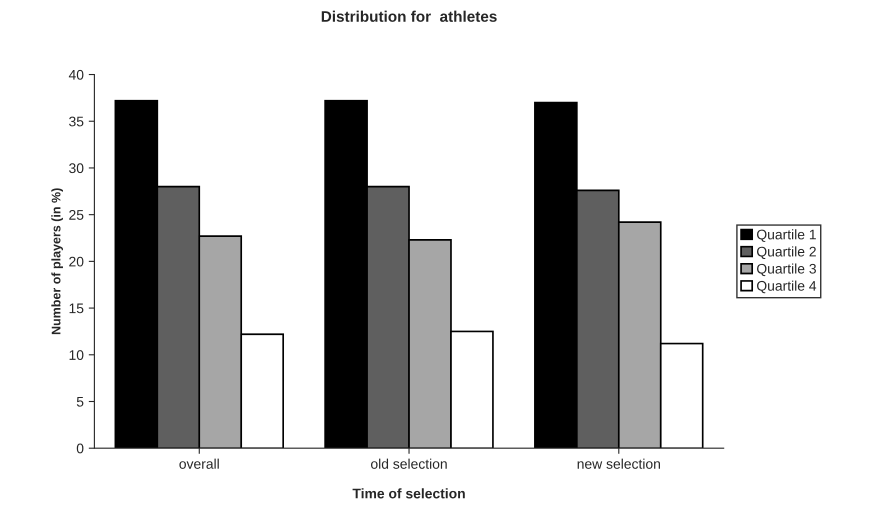 Image resolution: width=874 pixels, height=514 pixels. What do you see at coordinates (786, 253) in the screenshot?
I see `legend-label: Quartile 2` at bounding box center [786, 253].